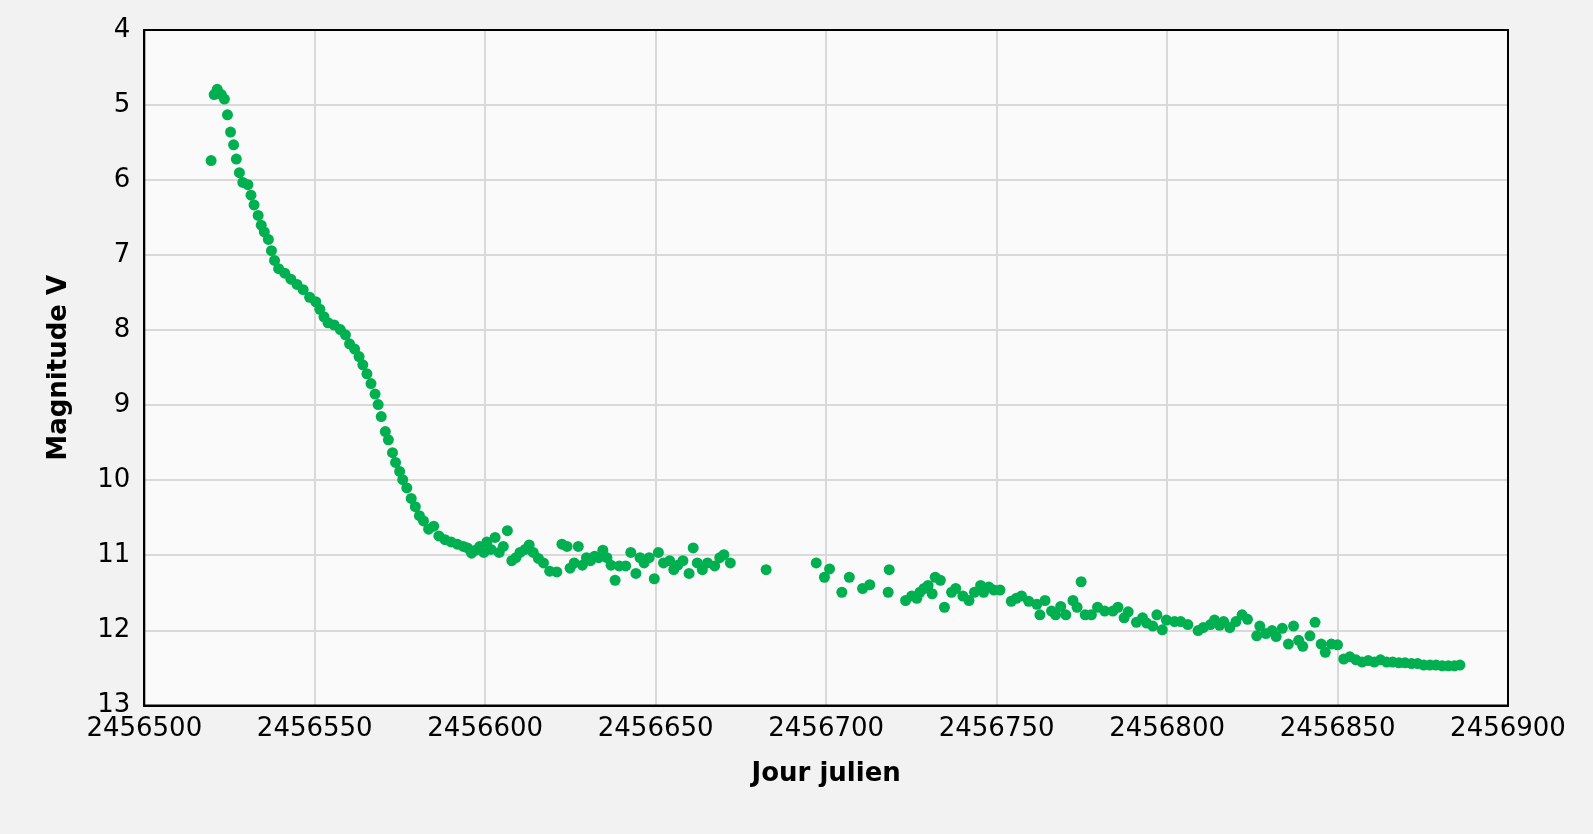  Describe the element at coordinates (122, 403) in the screenshot. I see `y-tick-label: 9` at that location.